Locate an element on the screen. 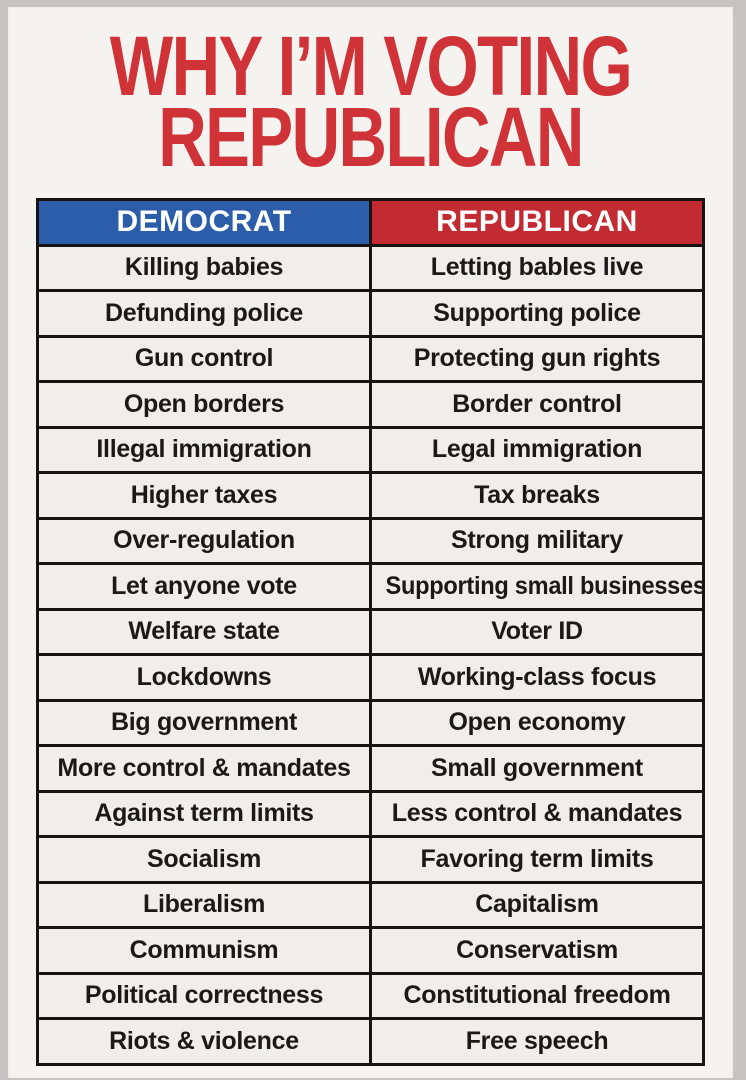  header-republican: REPUBLICAN is located at coordinates (537, 222).